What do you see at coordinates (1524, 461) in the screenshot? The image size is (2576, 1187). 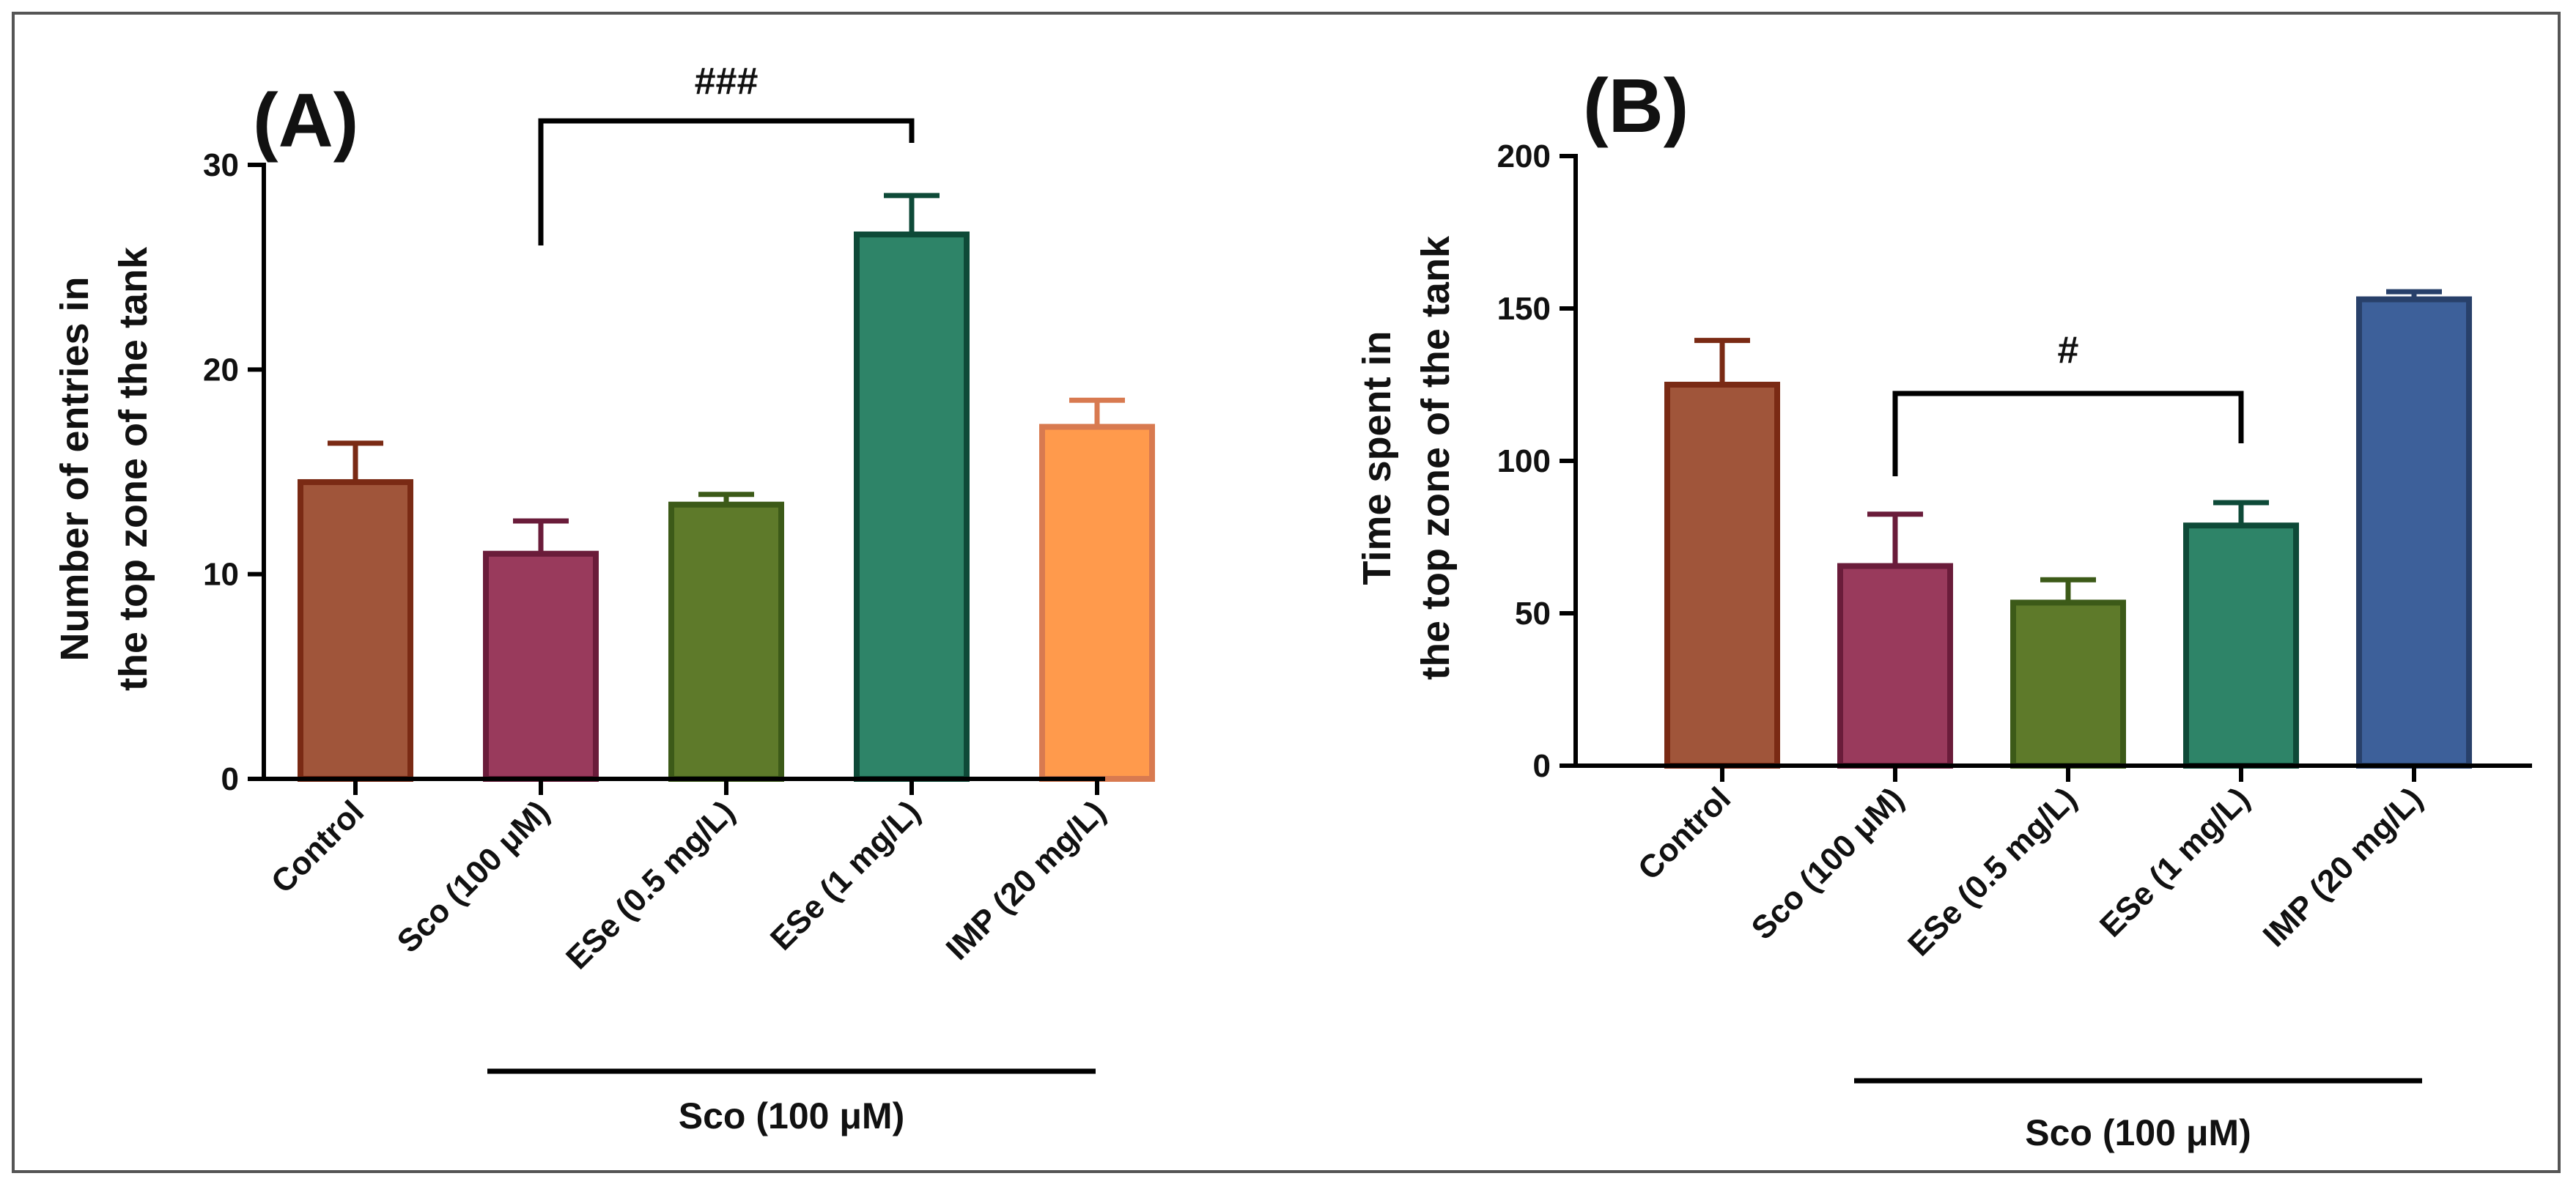 I see `y-tick-label-b-2: 100` at bounding box center [1524, 461].